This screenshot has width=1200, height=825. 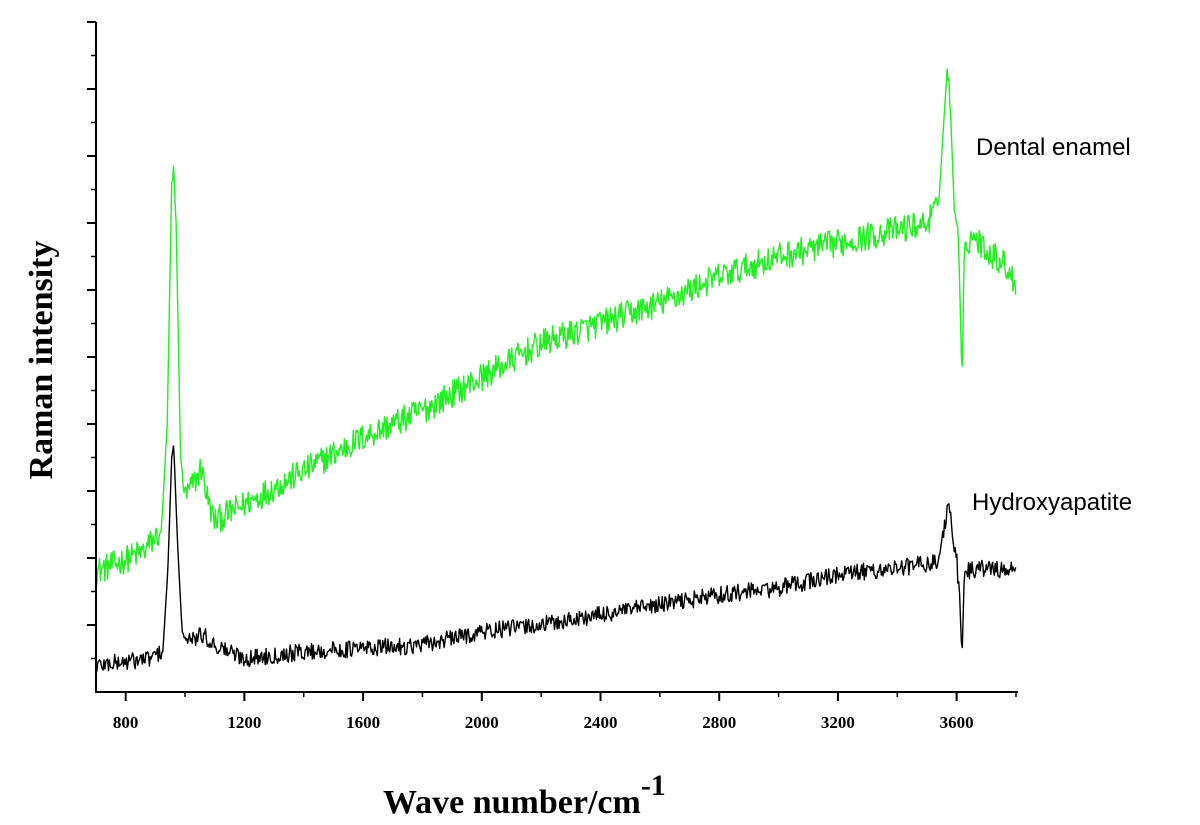 I want to click on x-axis-label-text: Wave number/cm, so click(x=512, y=802).